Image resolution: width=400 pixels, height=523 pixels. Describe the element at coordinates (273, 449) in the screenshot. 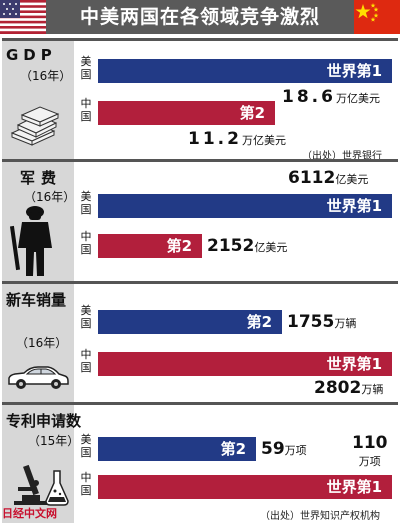

I see `value-number: 59` at that location.